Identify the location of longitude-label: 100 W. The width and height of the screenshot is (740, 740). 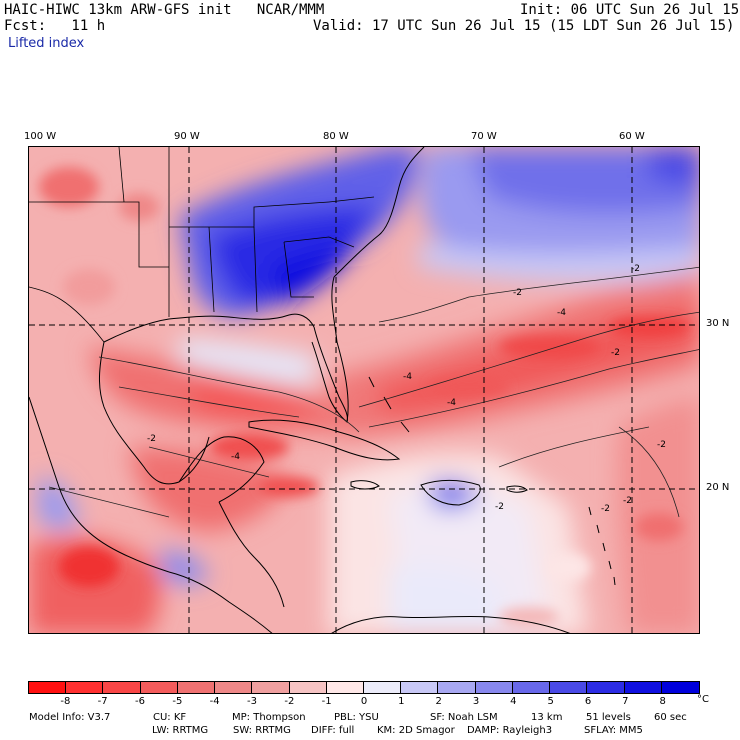
(40, 136).